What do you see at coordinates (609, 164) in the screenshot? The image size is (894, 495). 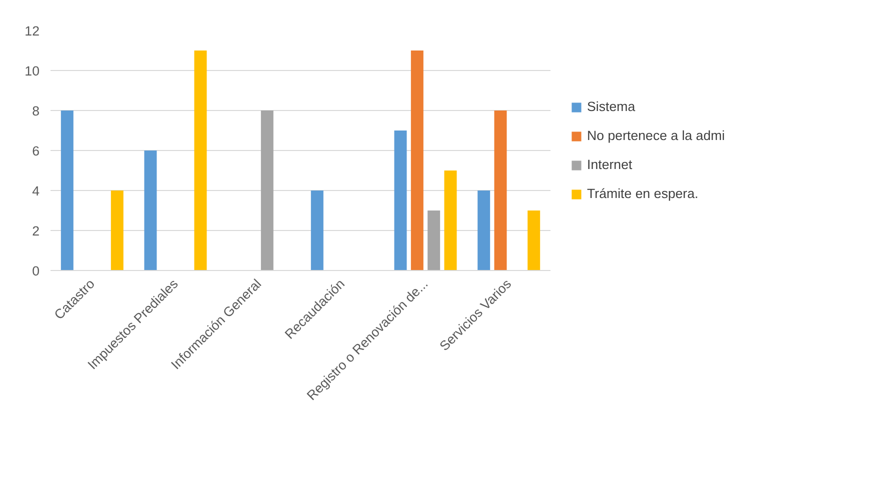 I see `legend-label: Internet` at bounding box center [609, 164].